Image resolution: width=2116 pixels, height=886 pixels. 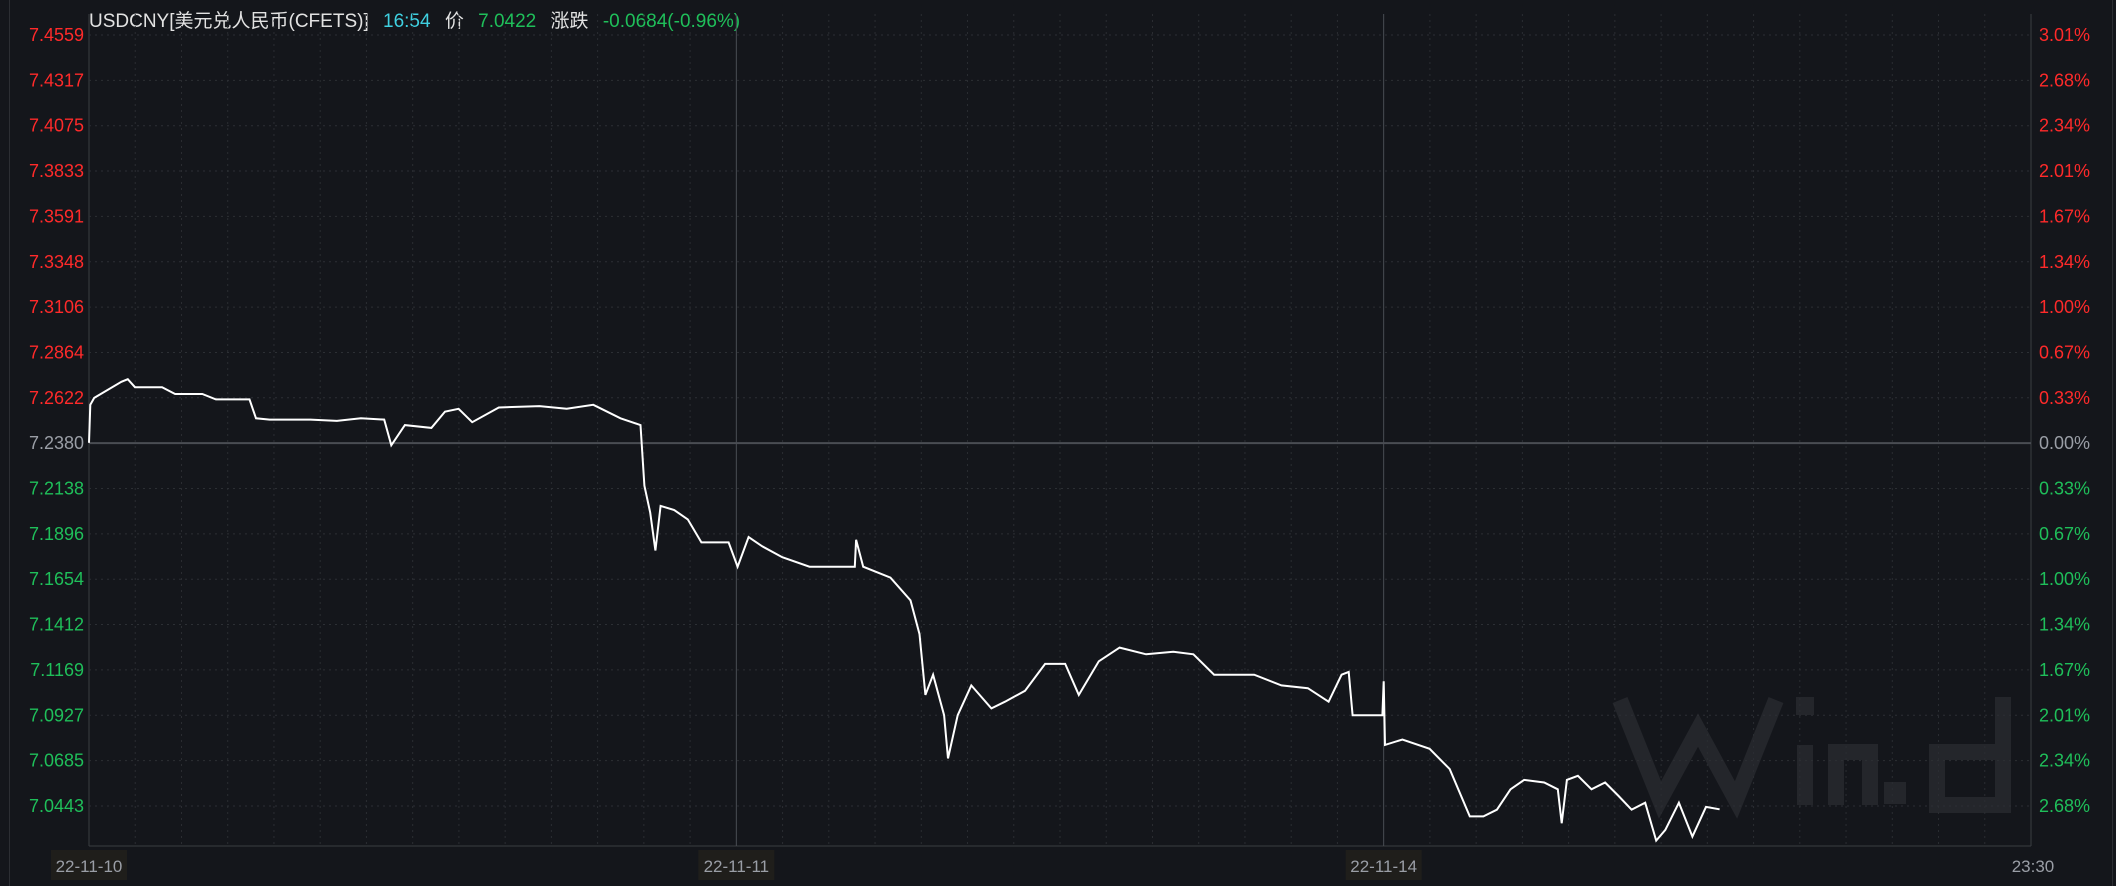 I want to click on y-tick-label-right: 0.00%, so click(x=2064, y=443).